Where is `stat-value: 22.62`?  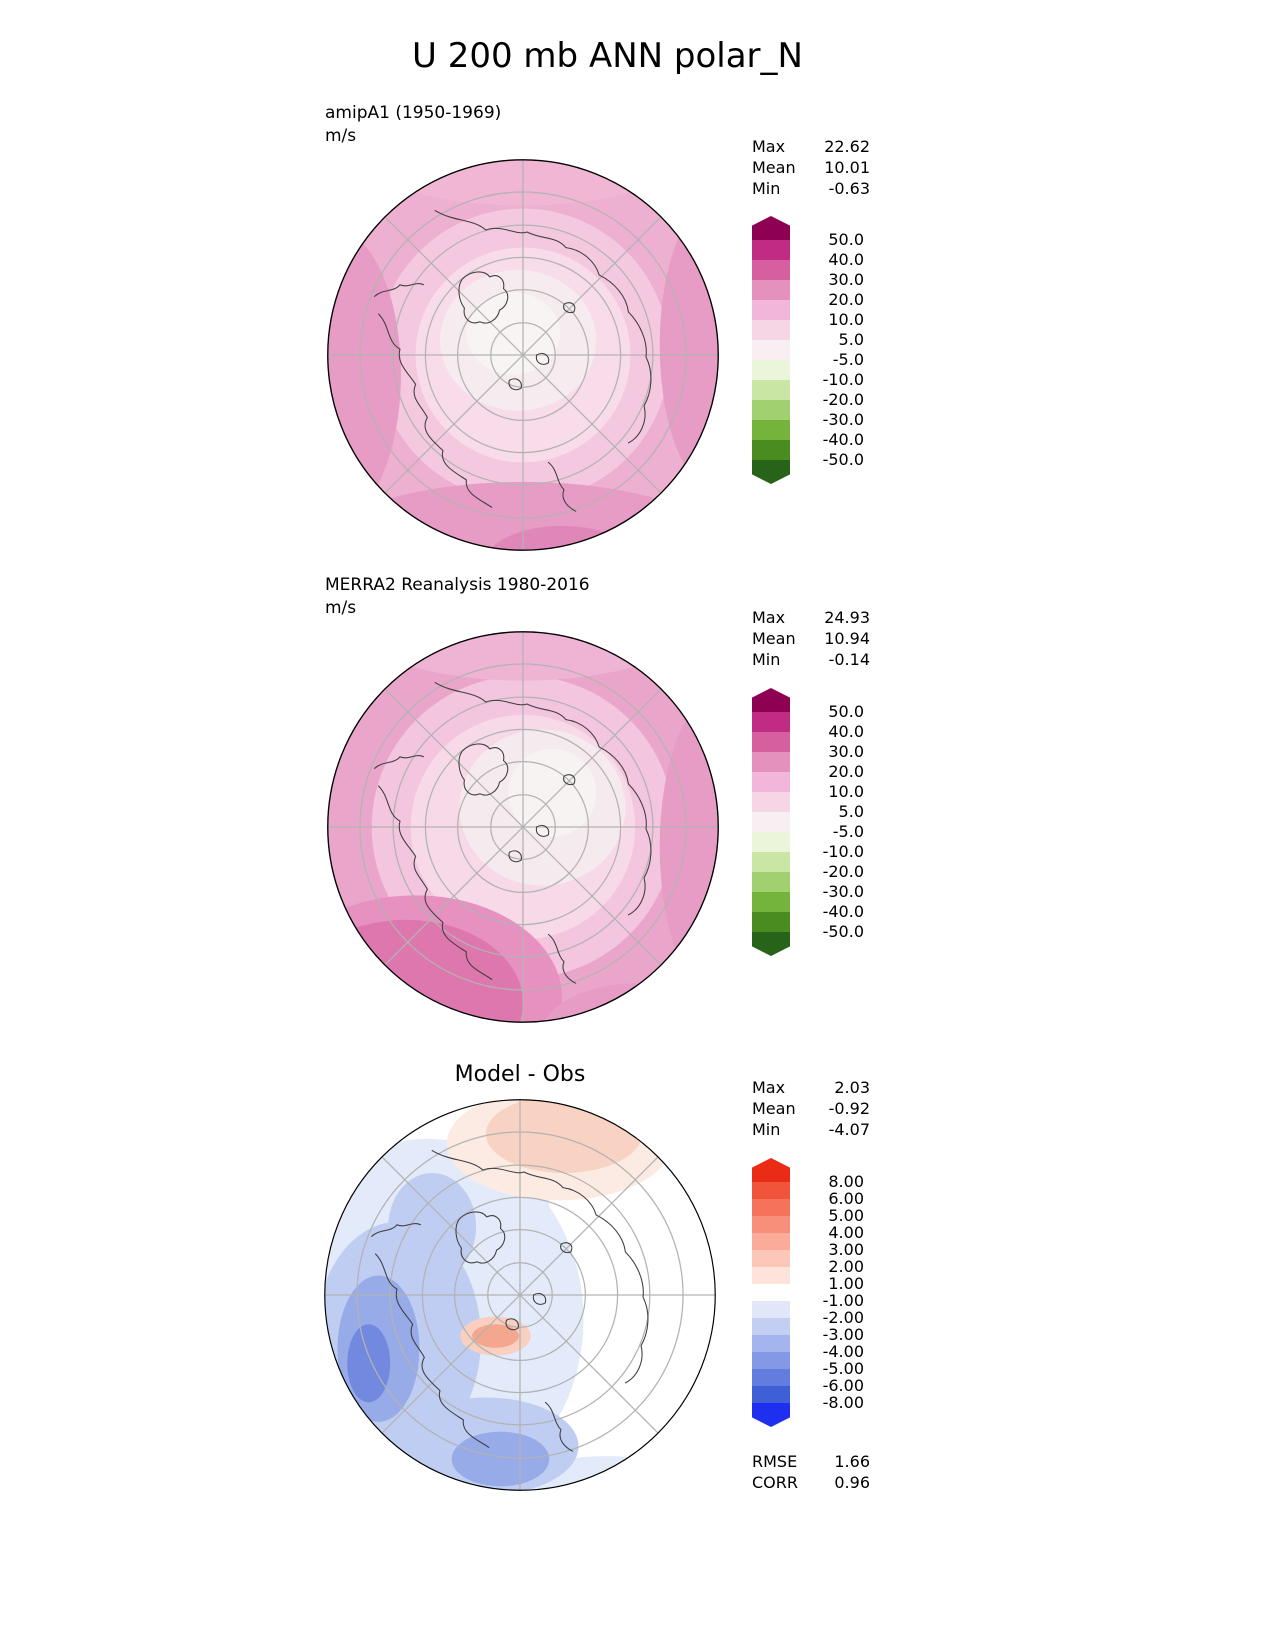 stat-value: 22.62 is located at coordinates (847, 146).